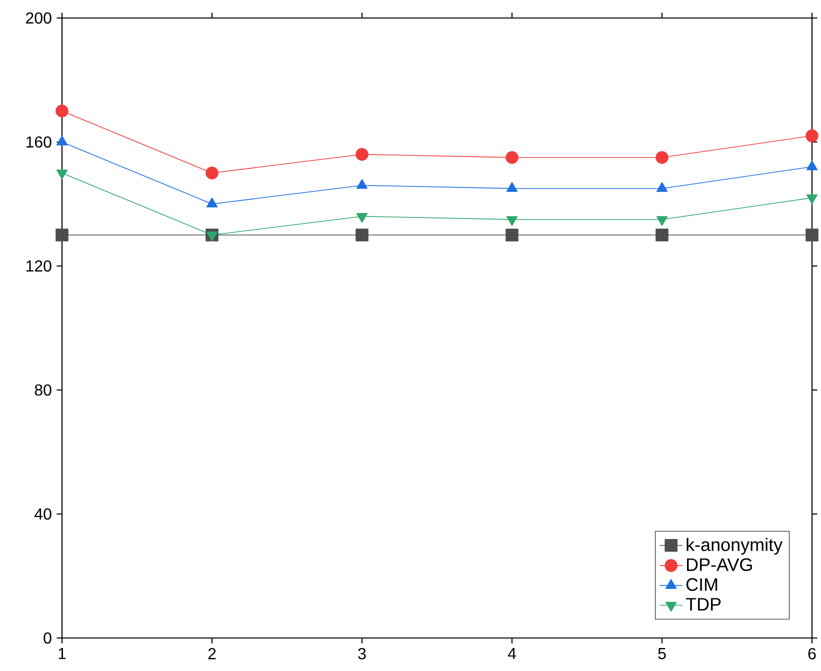 This screenshot has width=821, height=671. I want to click on y-tick-label: 160, so click(39, 142).